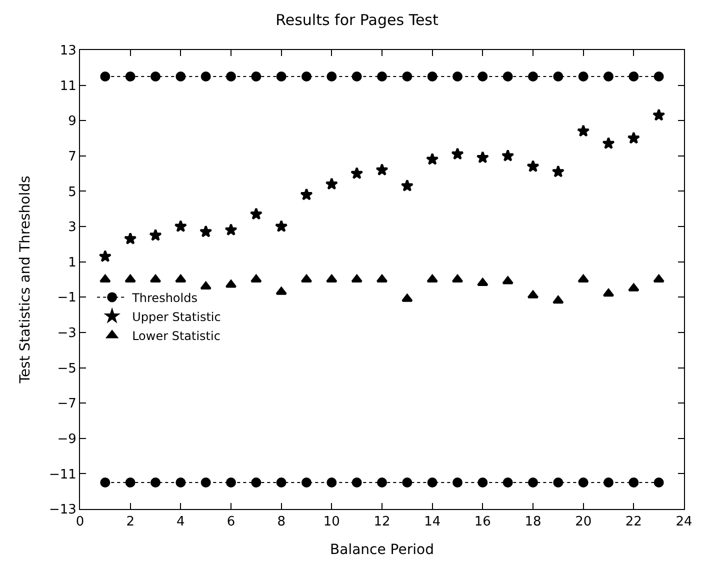  What do you see at coordinates (357, 19) in the screenshot?
I see `chart-title: Results for Pages Test` at bounding box center [357, 19].